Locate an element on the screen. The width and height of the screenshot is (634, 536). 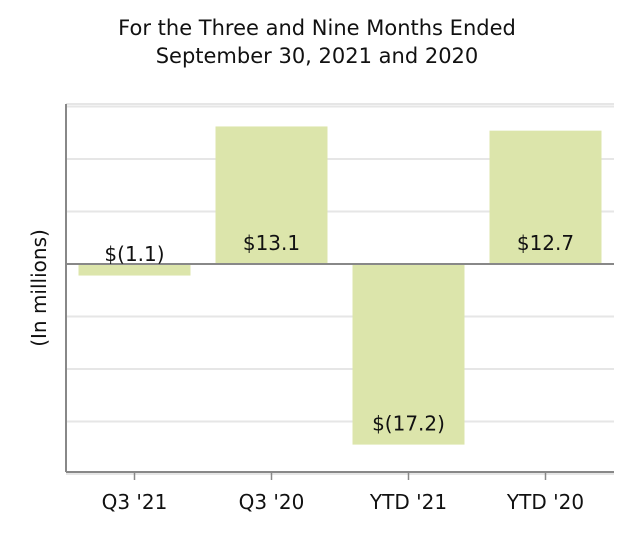
x-tick-label: YTD '20 is located at coordinates (545, 502).